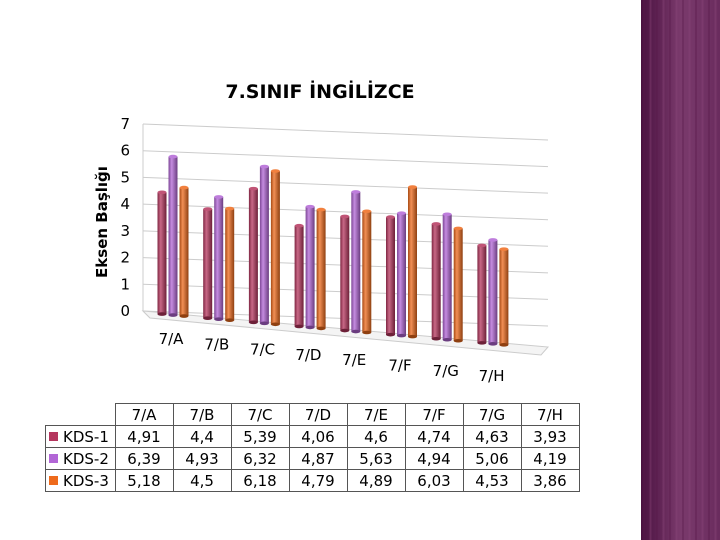 Image resolution: width=720 pixels, height=540 pixels. What do you see at coordinates (80, 480) in the screenshot?
I see `table-row-header: KDS-3` at bounding box center [80, 480].